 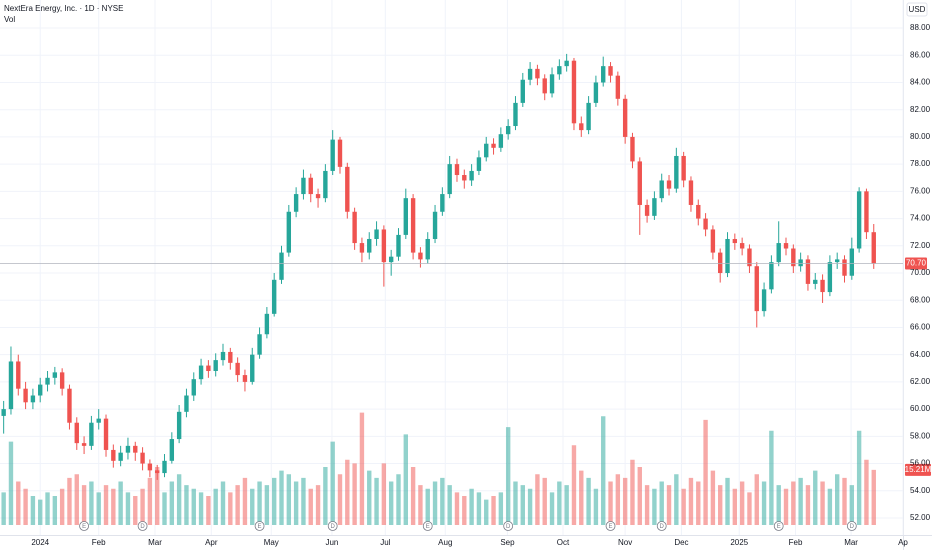 What do you see at coordinates (9, 19) in the screenshot?
I see `volume-title: Vol` at bounding box center [9, 19].